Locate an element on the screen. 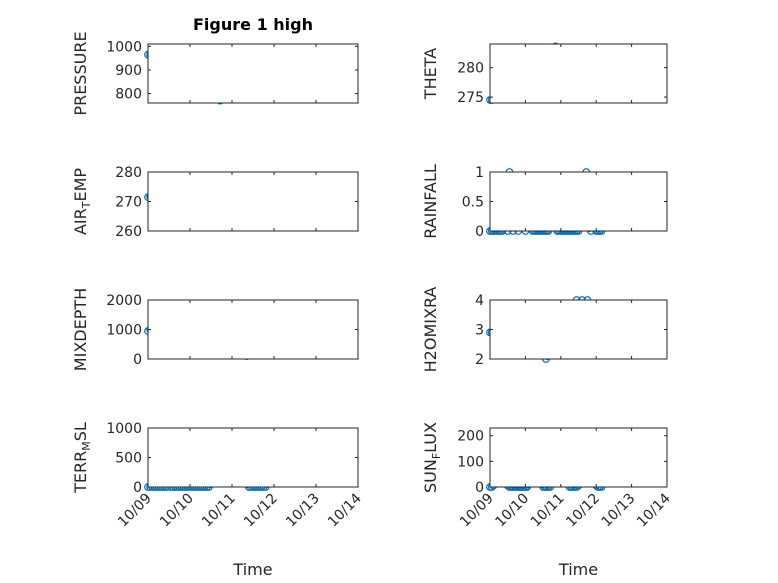 The height and width of the screenshot is (583, 778). y-tick-label: 4 is located at coordinates (479, 301).